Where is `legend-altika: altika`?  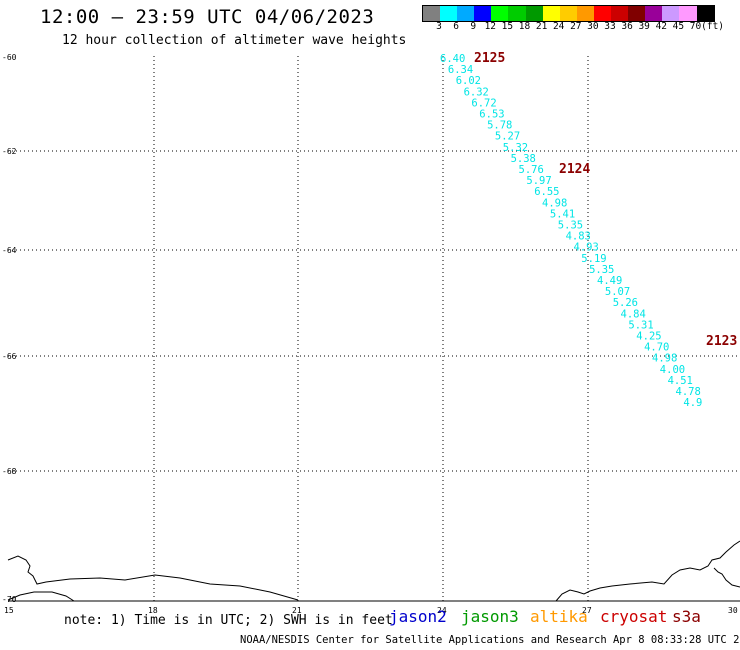
legend-altika: altika is located at coordinates (559, 616).